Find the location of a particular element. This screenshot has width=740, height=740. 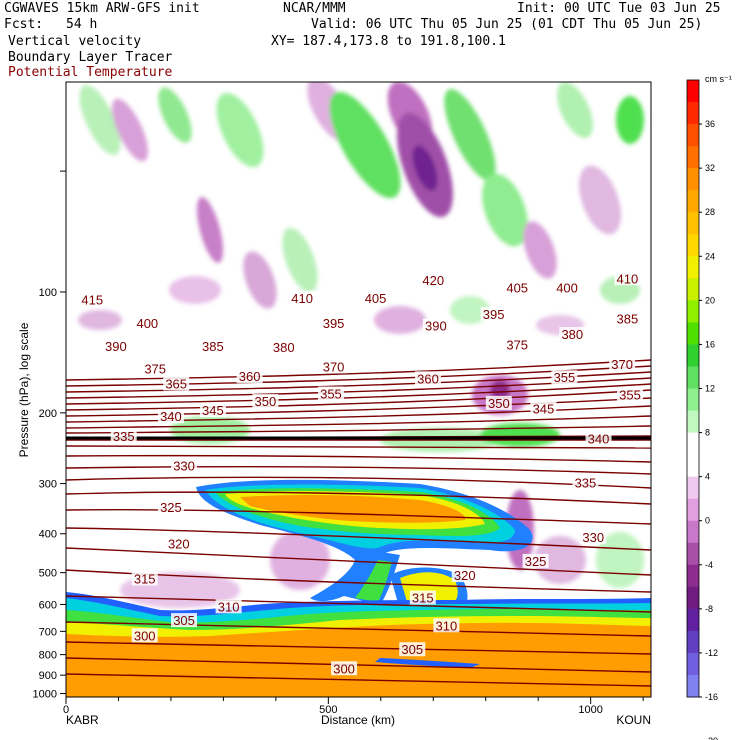

theta-label: 315 is located at coordinates (423, 598).